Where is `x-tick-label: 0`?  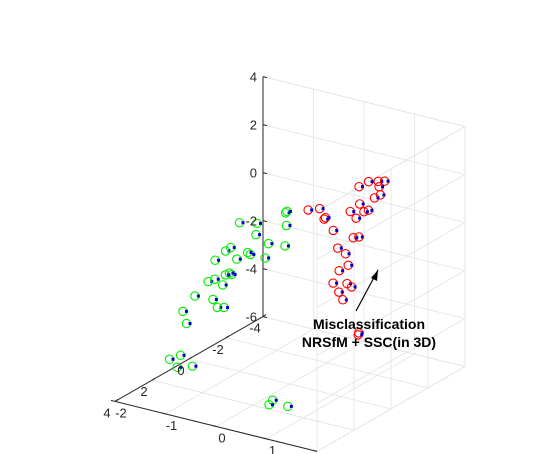 x-tick-label: 0 is located at coordinates (180, 370).